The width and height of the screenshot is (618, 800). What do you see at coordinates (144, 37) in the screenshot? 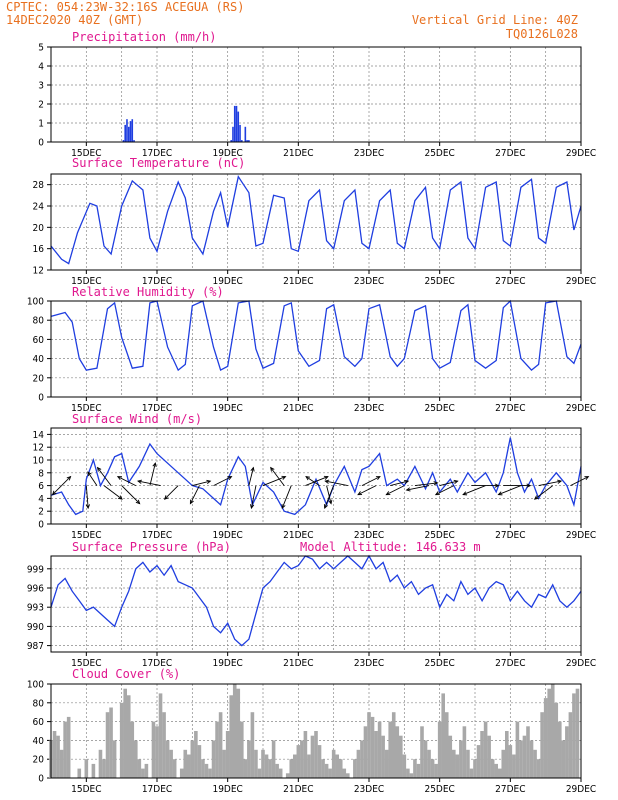
I see `precipitation-title: Precipitation (mm/h)` at bounding box center [144, 37].